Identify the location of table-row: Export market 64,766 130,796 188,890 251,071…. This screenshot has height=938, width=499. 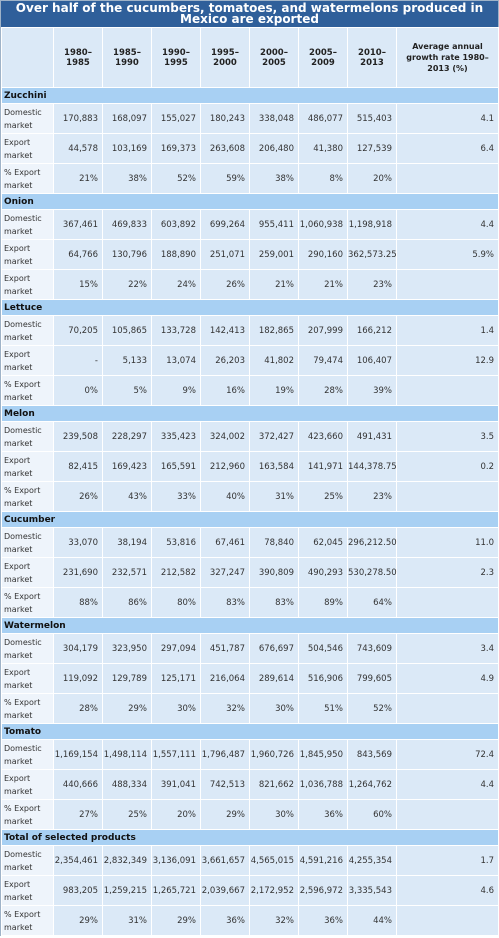
(250, 254).